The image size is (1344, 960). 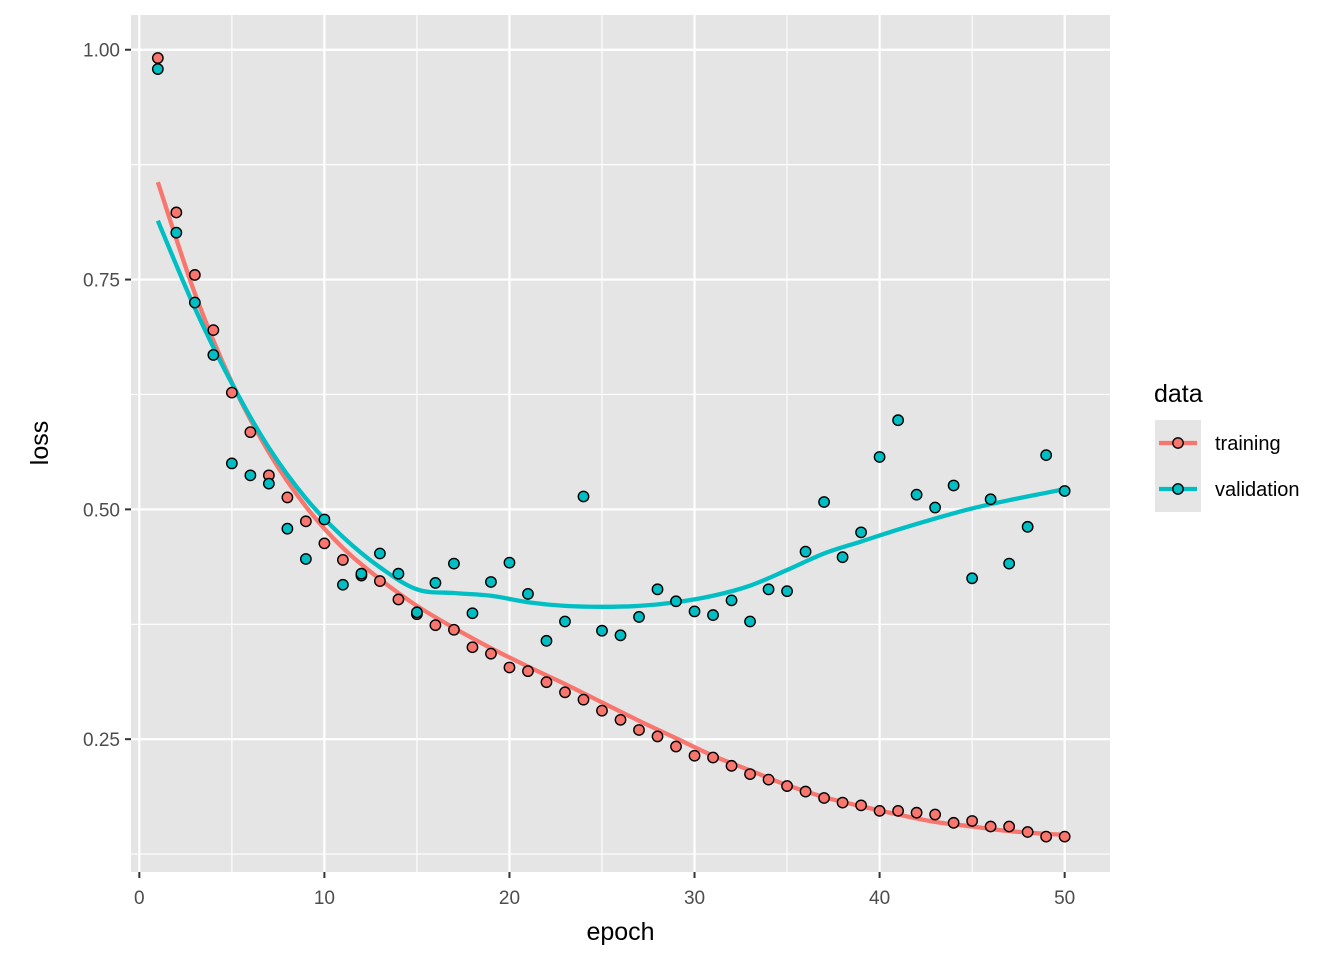 I want to click on y-tick-label: 1.00, so click(x=101, y=51).